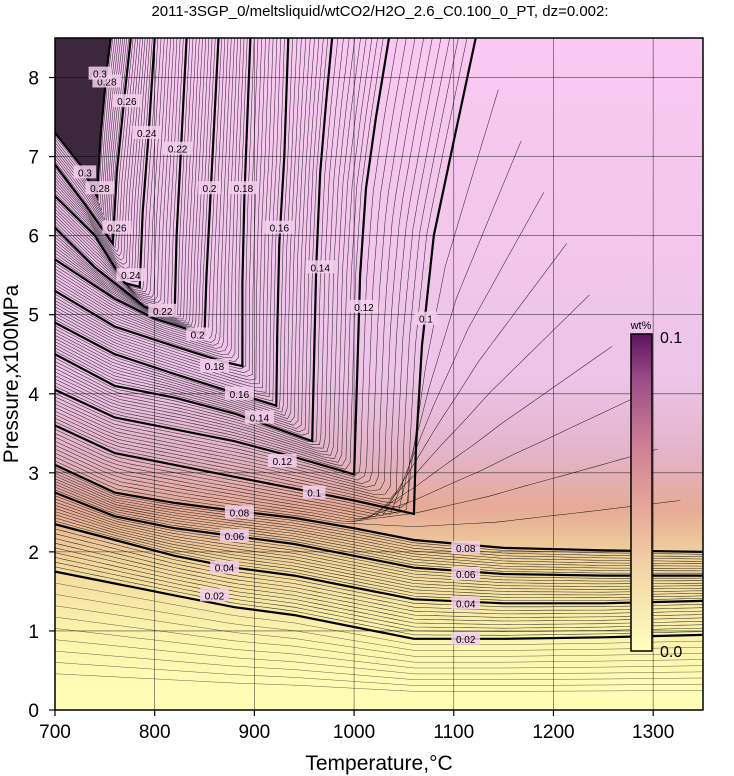 This screenshot has height=776, width=734. I want to click on contour-label: 0.06, so click(234, 536).